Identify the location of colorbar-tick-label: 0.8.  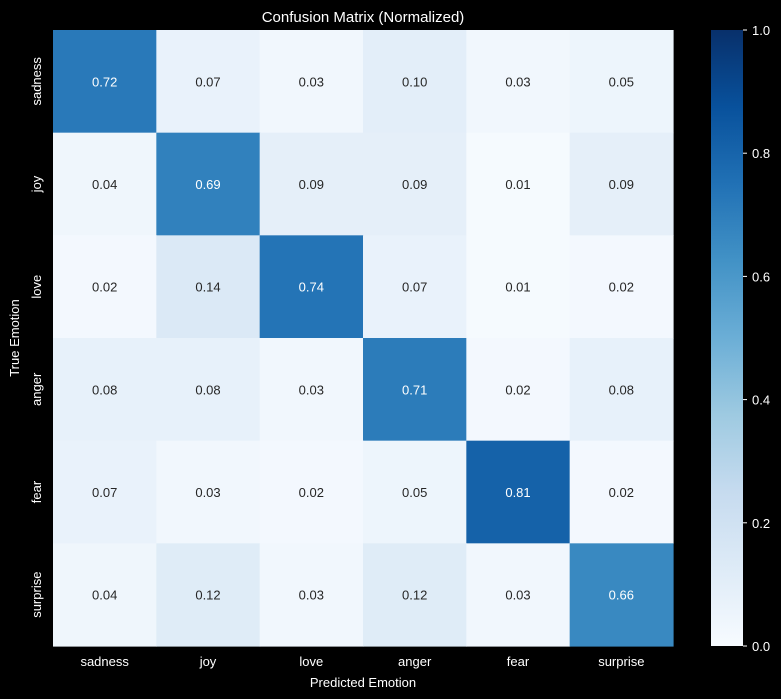
(761, 153).